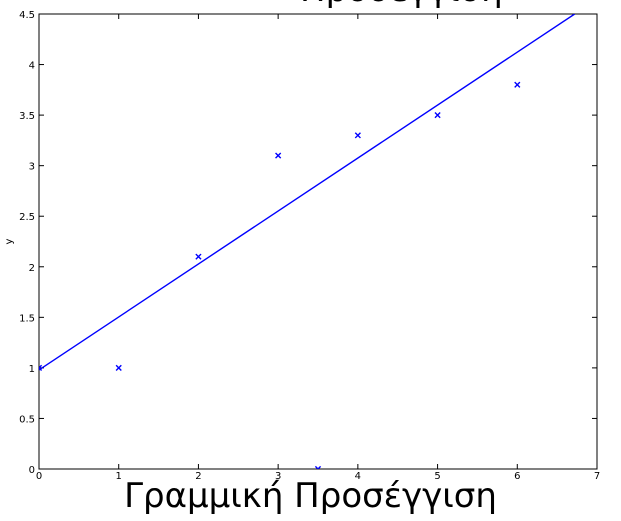 The image size is (621, 521). Describe the element at coordinates (119, 476) in the screenshot. I see `x-tick-label: 1` at that location.